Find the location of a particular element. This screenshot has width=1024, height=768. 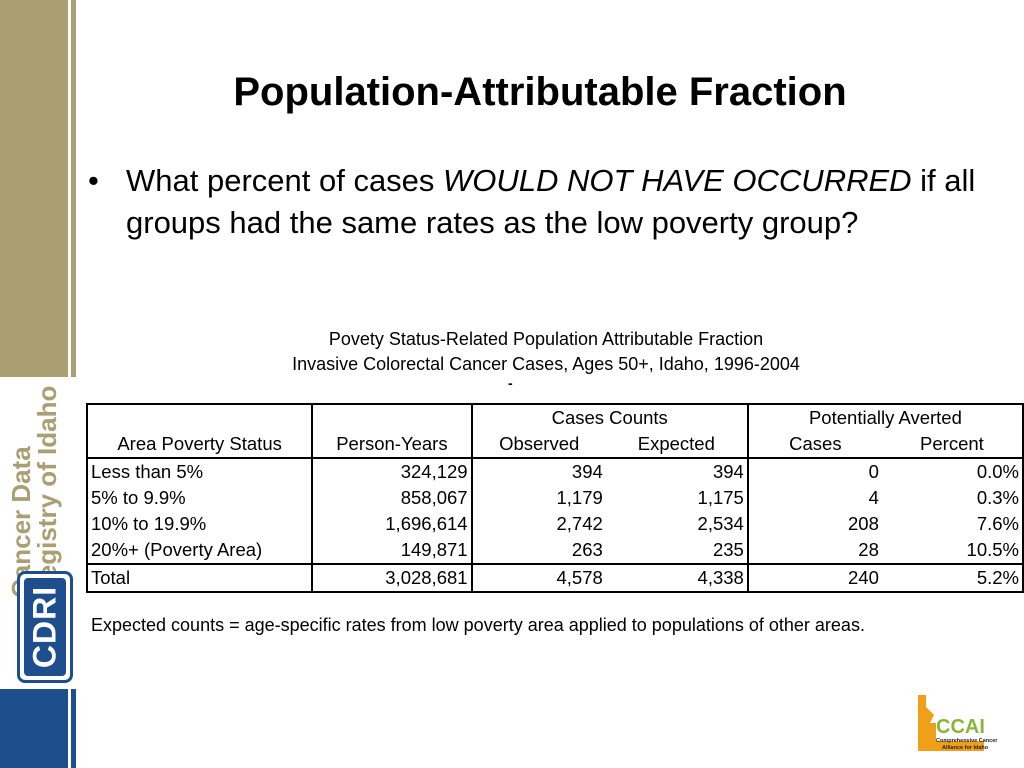

idaho-shape-icon is located at coordinates (951, 723).